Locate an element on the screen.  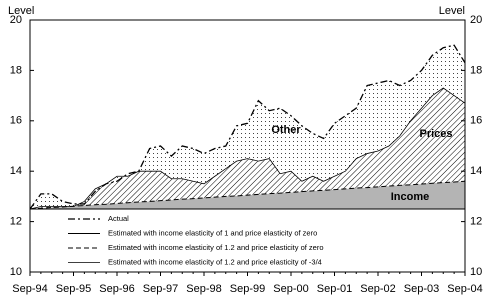
y-tick-label: 20 is located at coordinates (16, 20).